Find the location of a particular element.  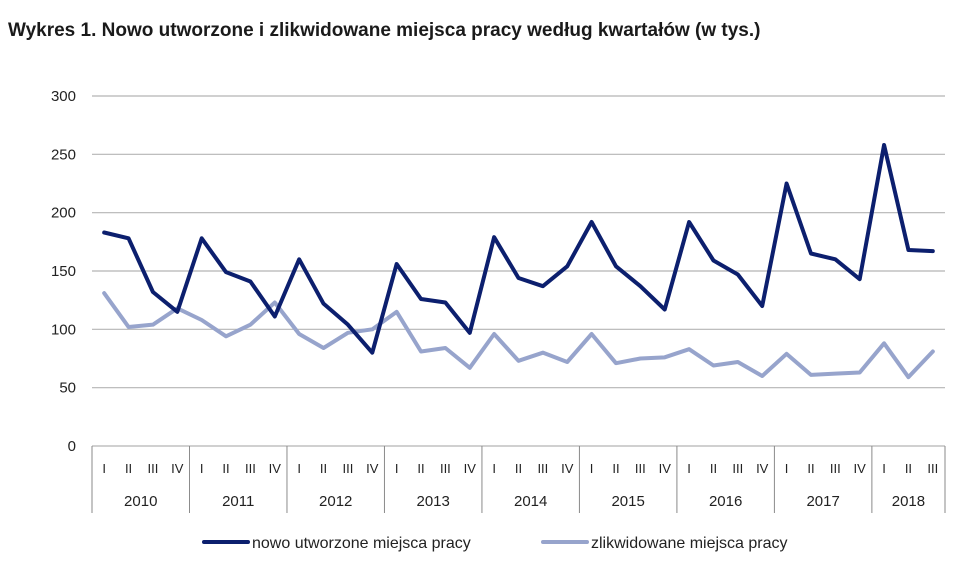

y-tick-label: 100 is located at coordinates (63, 329).